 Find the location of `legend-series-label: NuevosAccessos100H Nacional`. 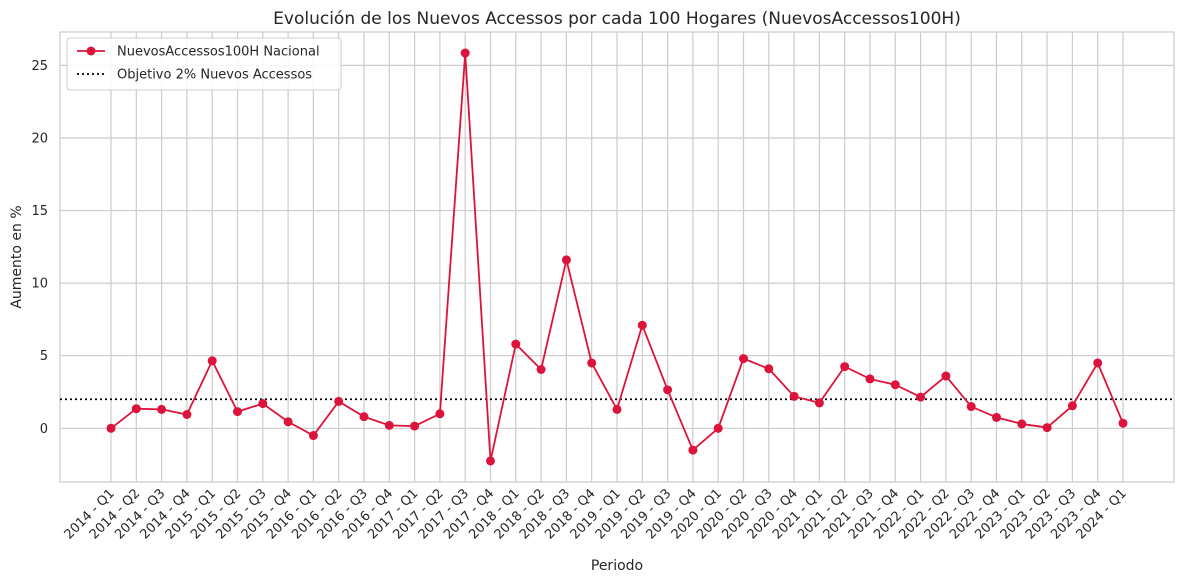

legend-series-label: NuevosAccessos100H Nacional is located at coordinates (218, 52).